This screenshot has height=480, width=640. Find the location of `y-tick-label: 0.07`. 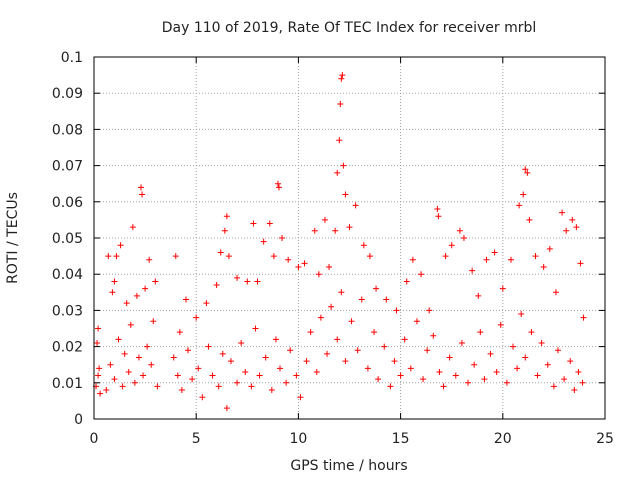

y-tick-label: 0.07 is located at coordinates (67, 167).